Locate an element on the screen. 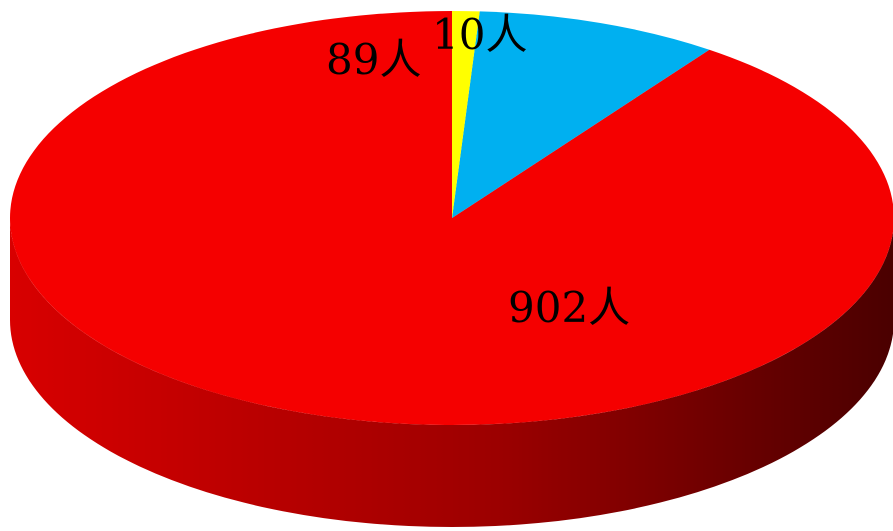 The width and height of the screenshot is (893, 531). slice-label-902: 902人 is located at coordinates (569, 307).